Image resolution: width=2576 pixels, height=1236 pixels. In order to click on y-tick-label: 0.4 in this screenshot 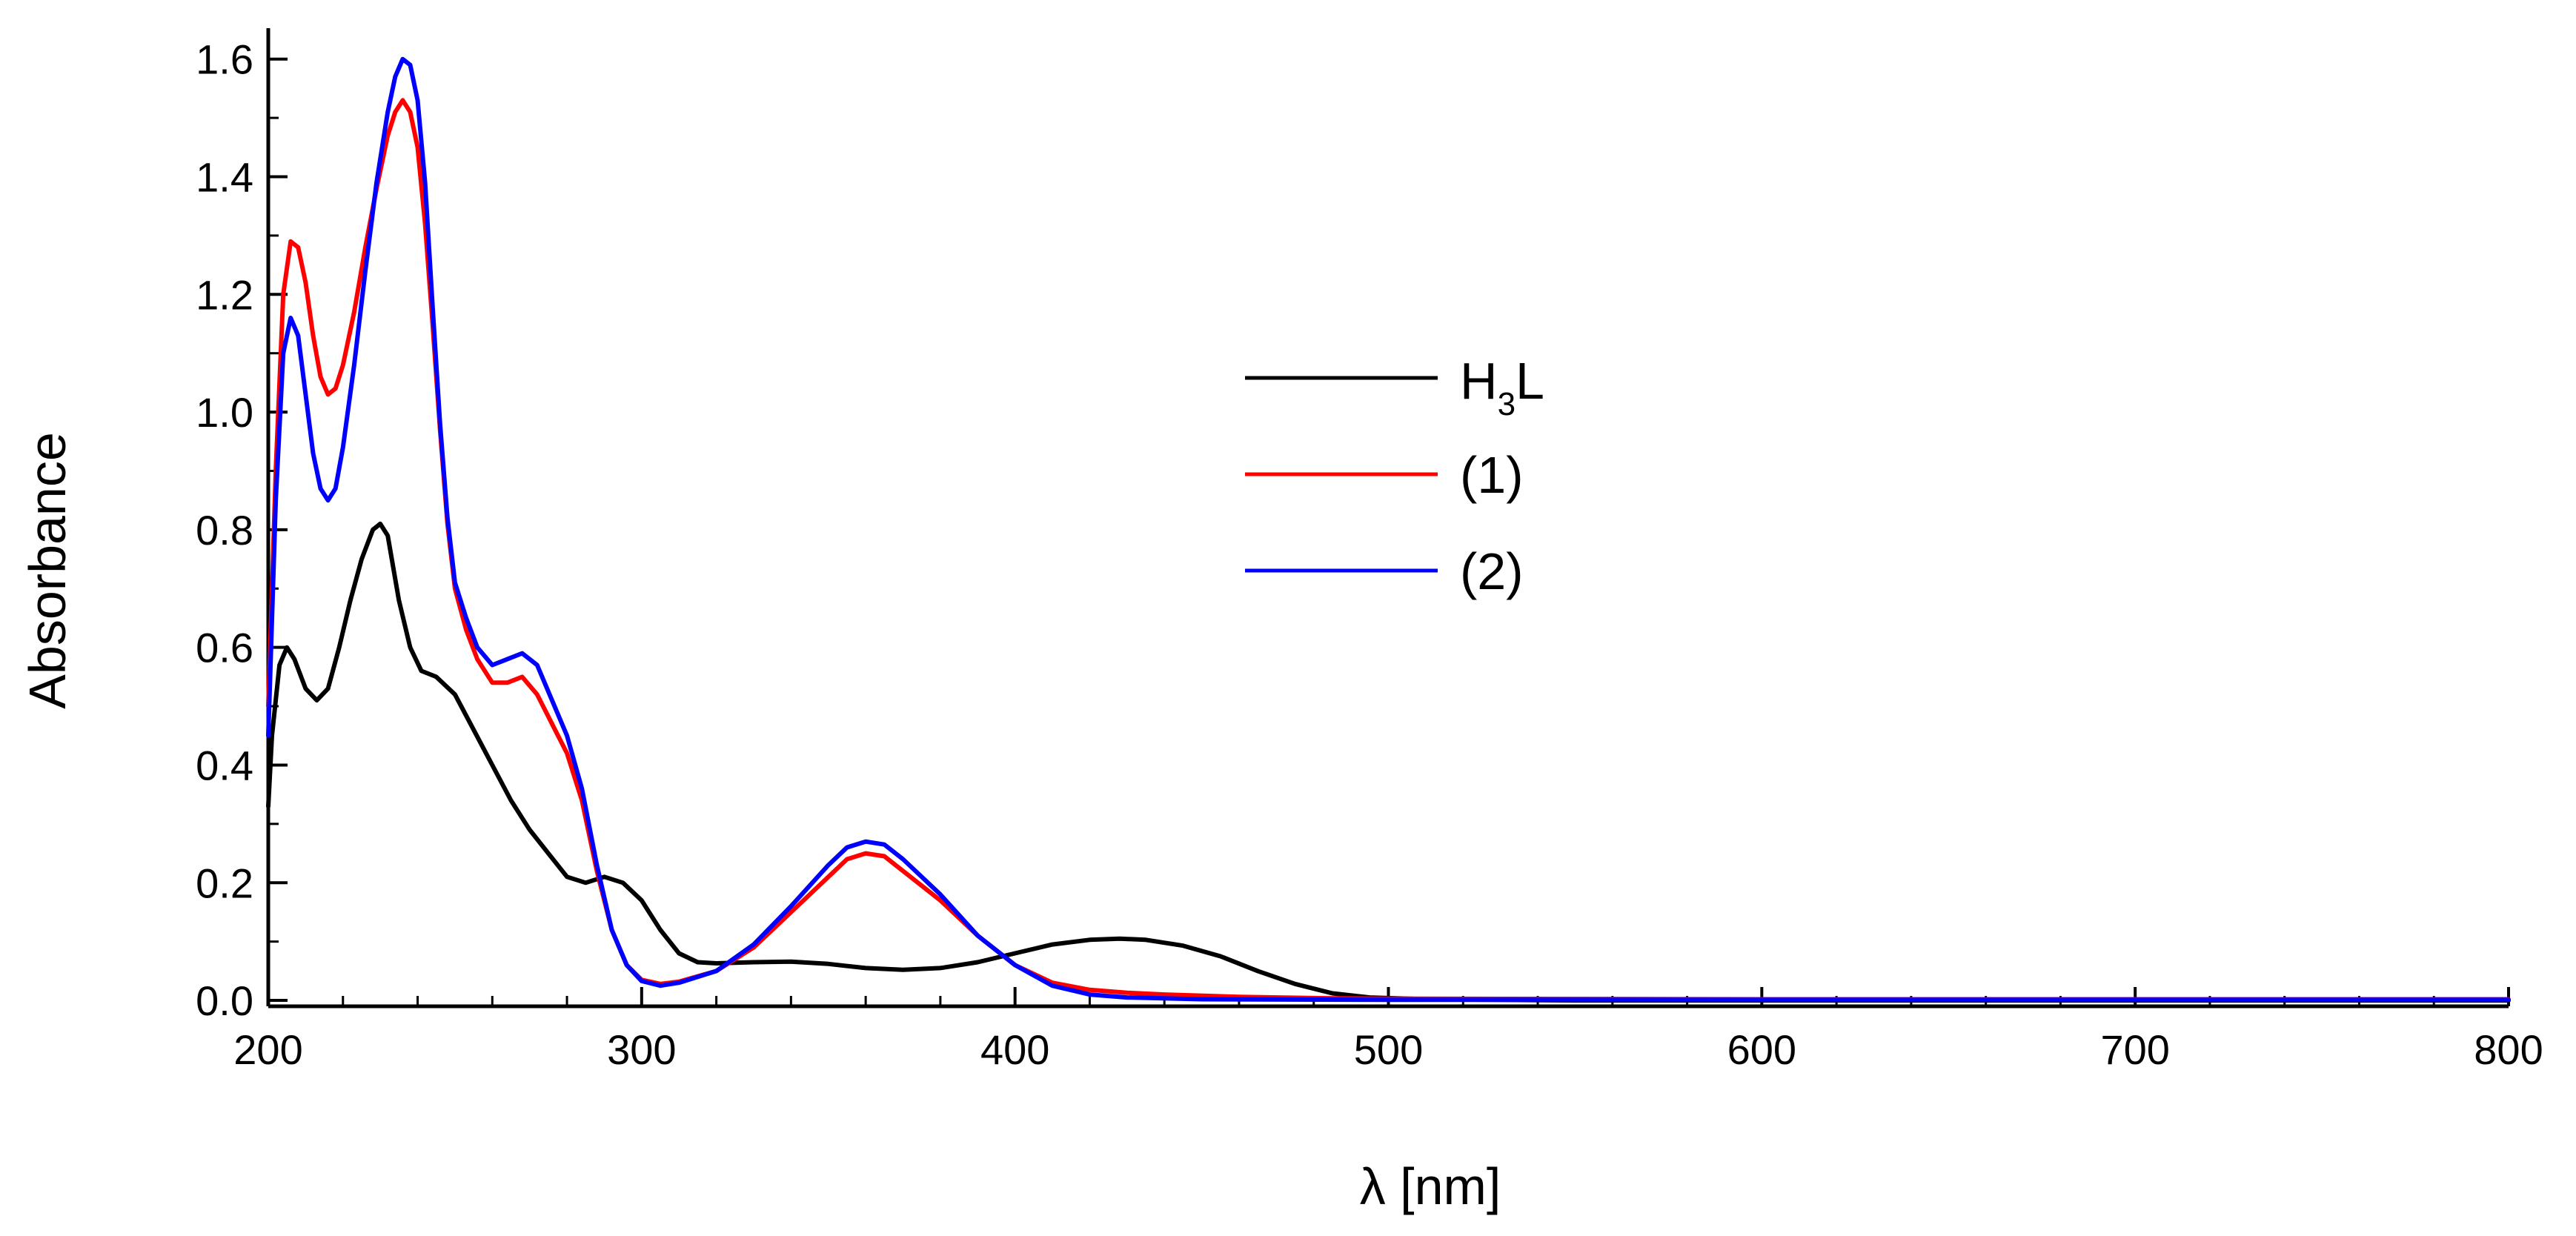, I will do `click(224, 765)`.